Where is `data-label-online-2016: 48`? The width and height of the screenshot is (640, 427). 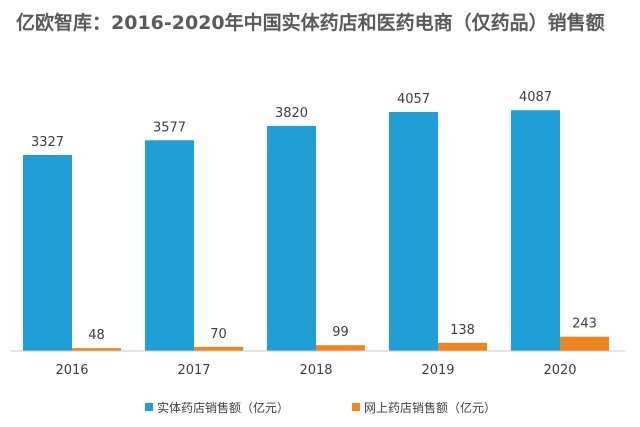 data-label-online-2016: 48 is located at coordinates (96, 335).